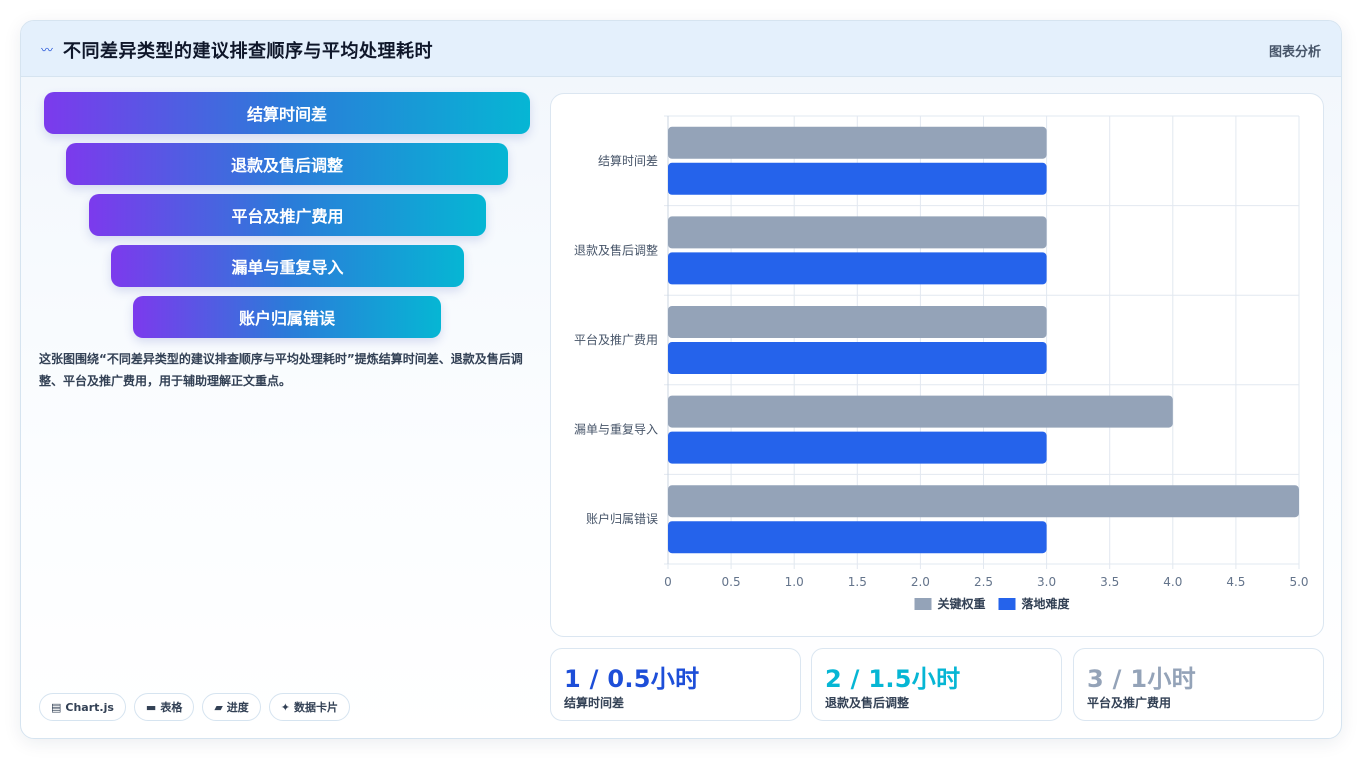 This screenshot has width=1363, height=760. What do you see at coordinates (218, 707) in the screenshot?
I see `progress-icon: ▰` at bounding box center [218, 707].